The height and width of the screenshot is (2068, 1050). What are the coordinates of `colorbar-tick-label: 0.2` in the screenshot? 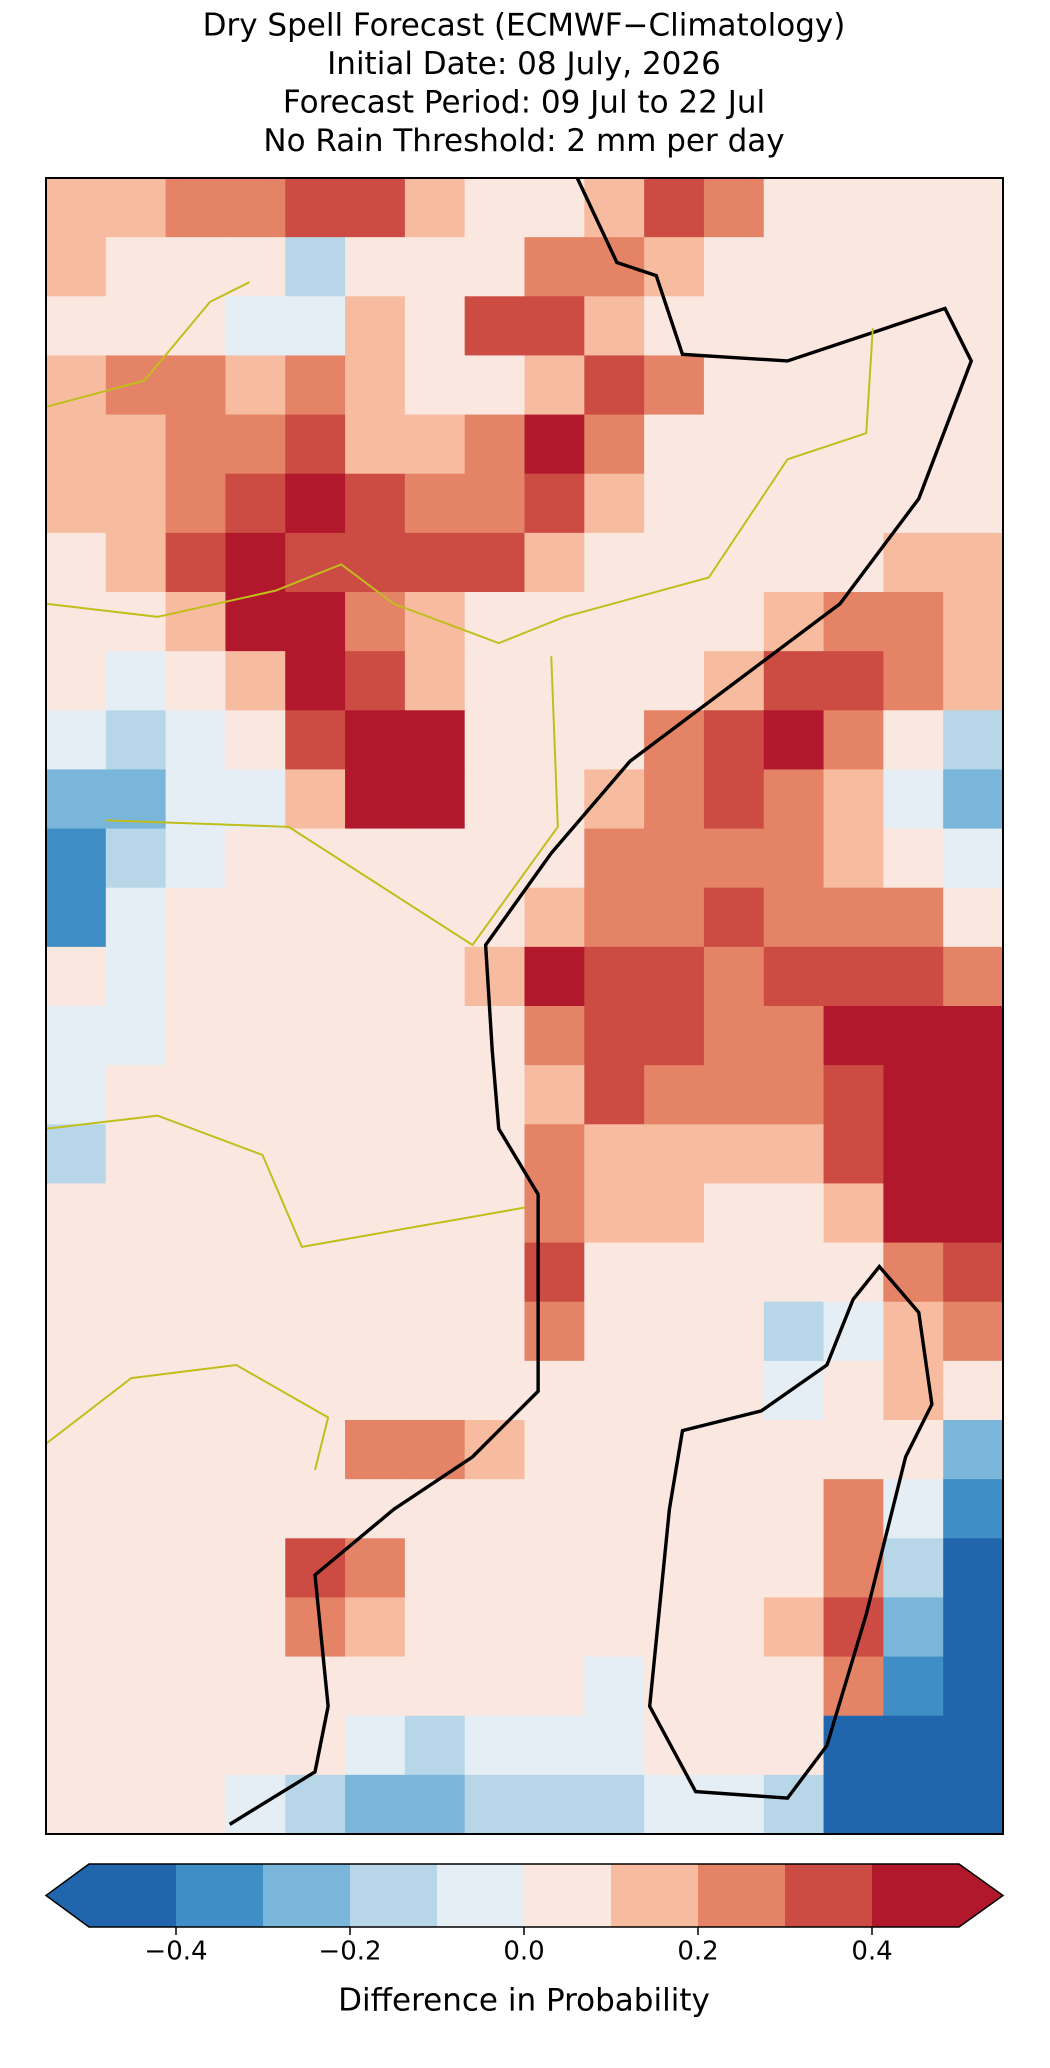 It's located at (697, 1952).